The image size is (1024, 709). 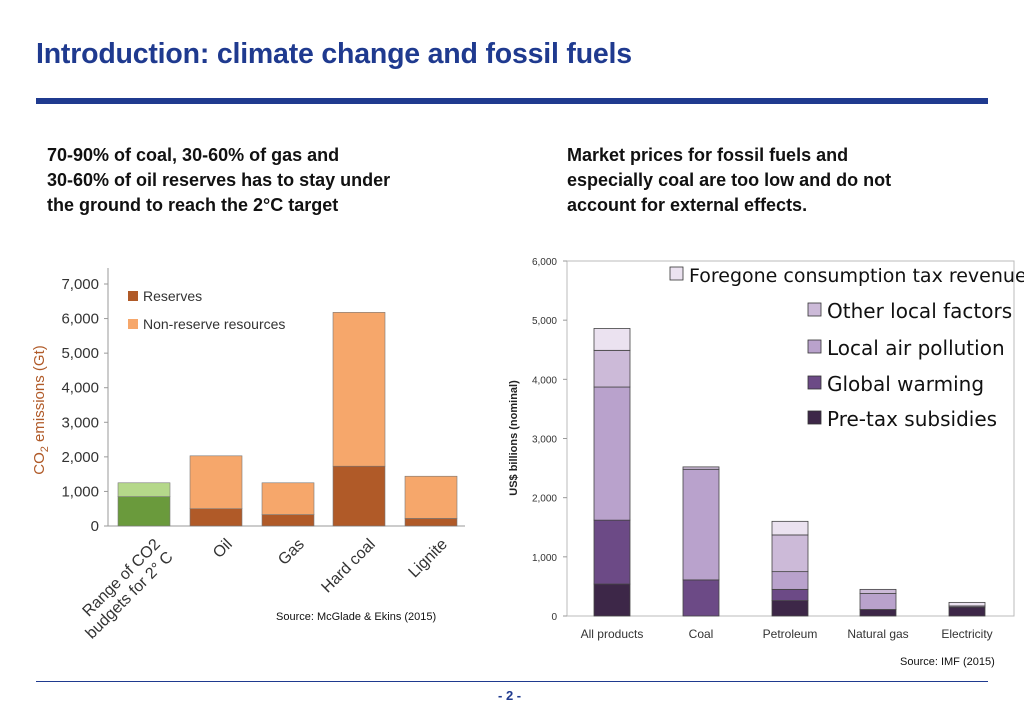 What do you see at coordinates (905, 384) in the screenshot?
I see `legend-label: Global warming` at bounding box center [905, 384].